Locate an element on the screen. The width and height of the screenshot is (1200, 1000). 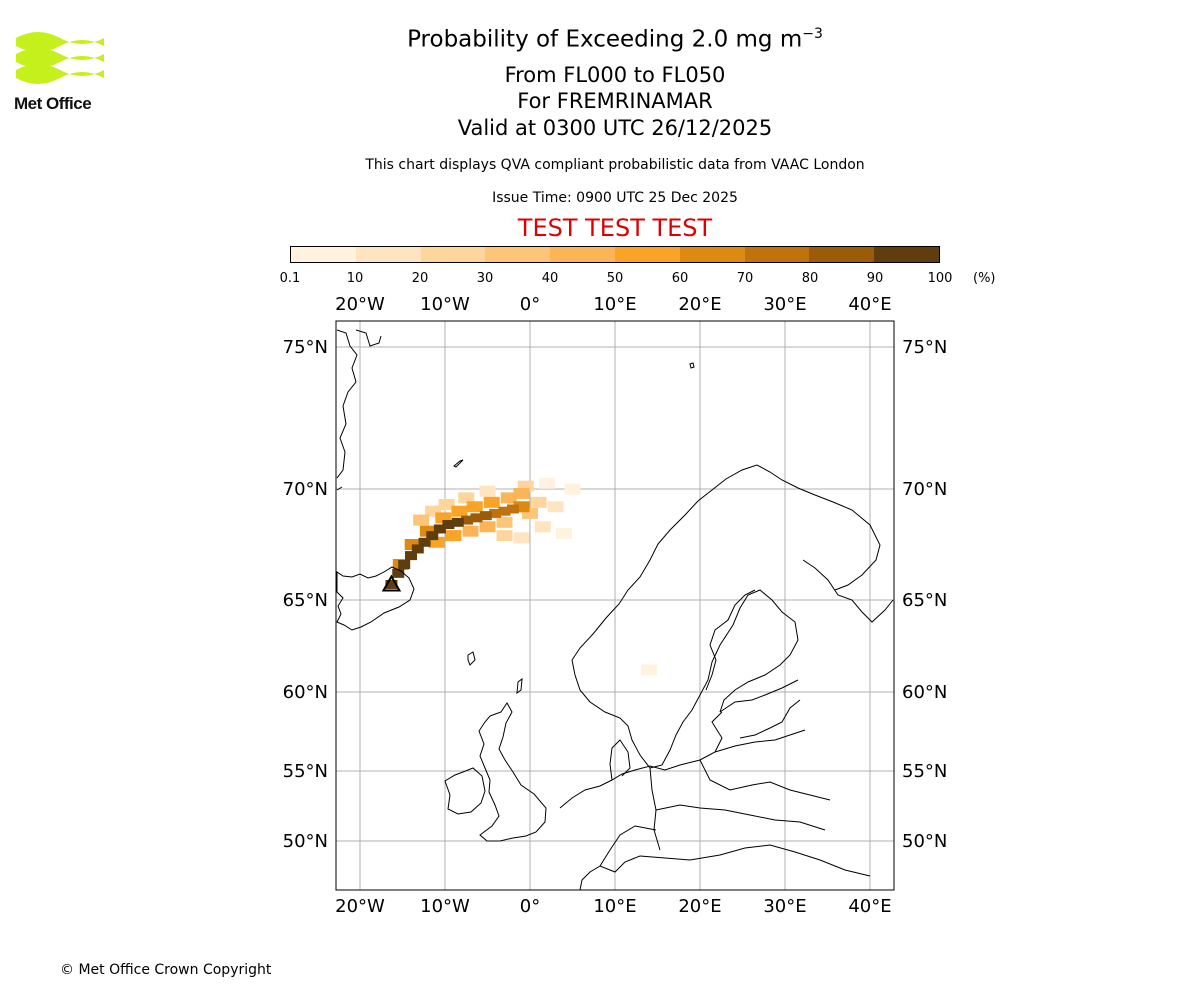
axis-tick-label: 75°N is located at coordinates (924, 347).